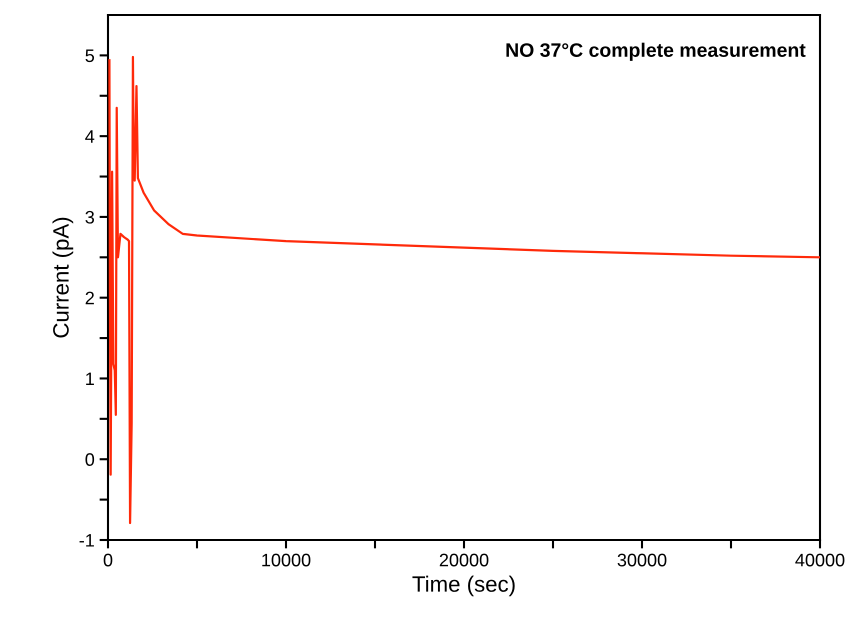 The width and height of the screenshot is (852, 617). What do you see at coordinates (819, 560) in the screenshot?
I see `x-tick-label: 40000` at bounding box center [819, 560].